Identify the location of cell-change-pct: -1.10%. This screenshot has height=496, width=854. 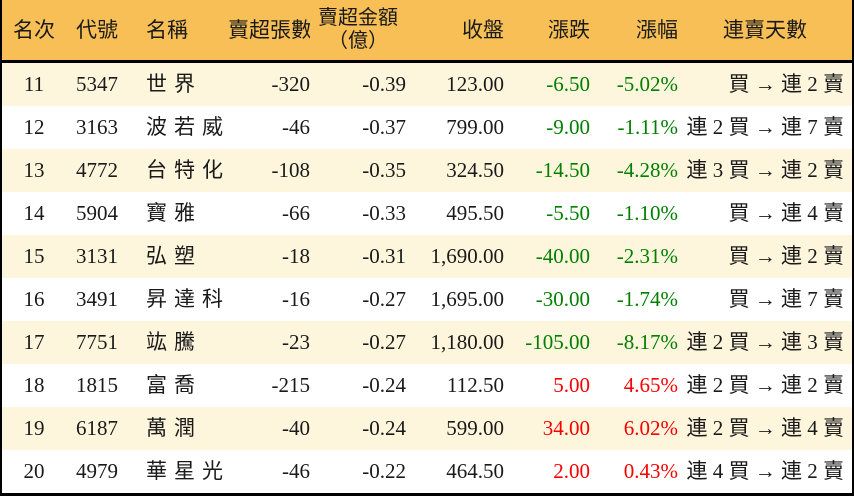
(647, 213).